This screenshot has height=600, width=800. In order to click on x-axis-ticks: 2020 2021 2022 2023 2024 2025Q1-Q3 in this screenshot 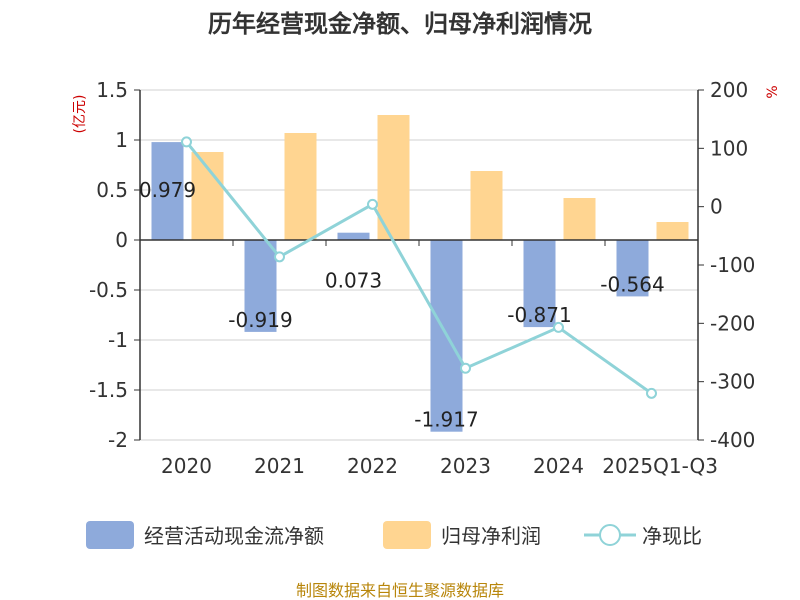, I will do `click(439, 466)`.